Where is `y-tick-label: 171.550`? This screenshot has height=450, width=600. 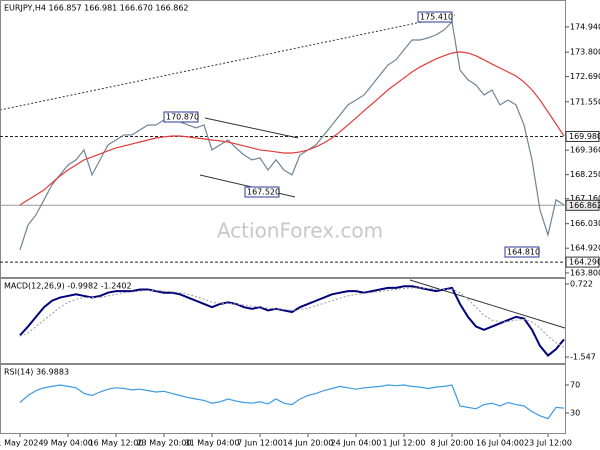 y-tick-label: 171.550 is located at coordinates (585, 101).